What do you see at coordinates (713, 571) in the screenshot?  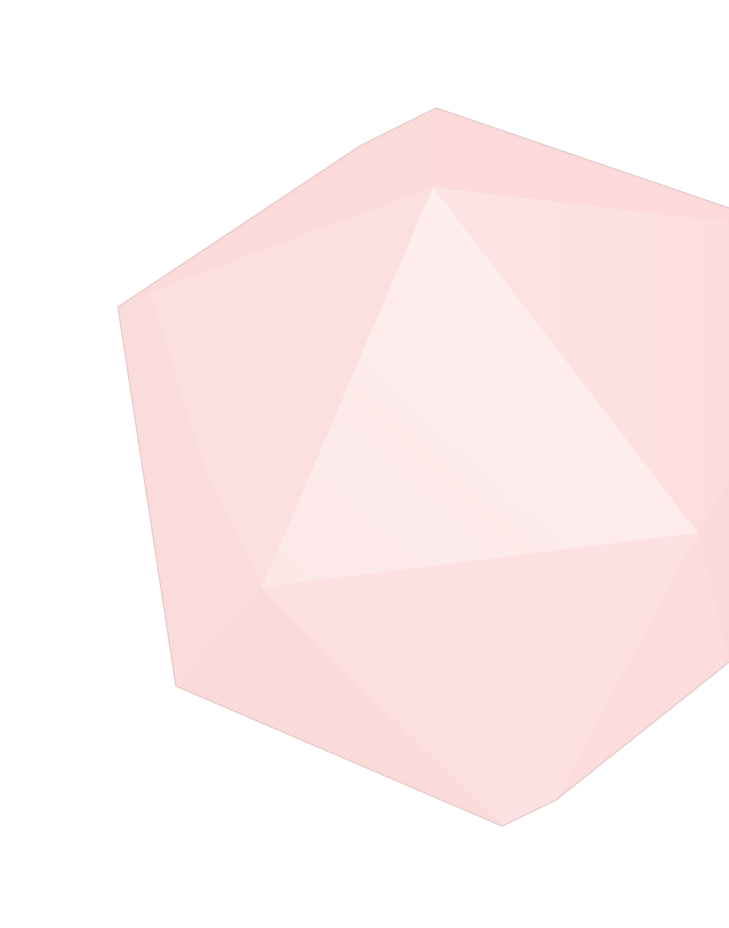 I see `facet-right-edge` at bounding box center [713, 571].